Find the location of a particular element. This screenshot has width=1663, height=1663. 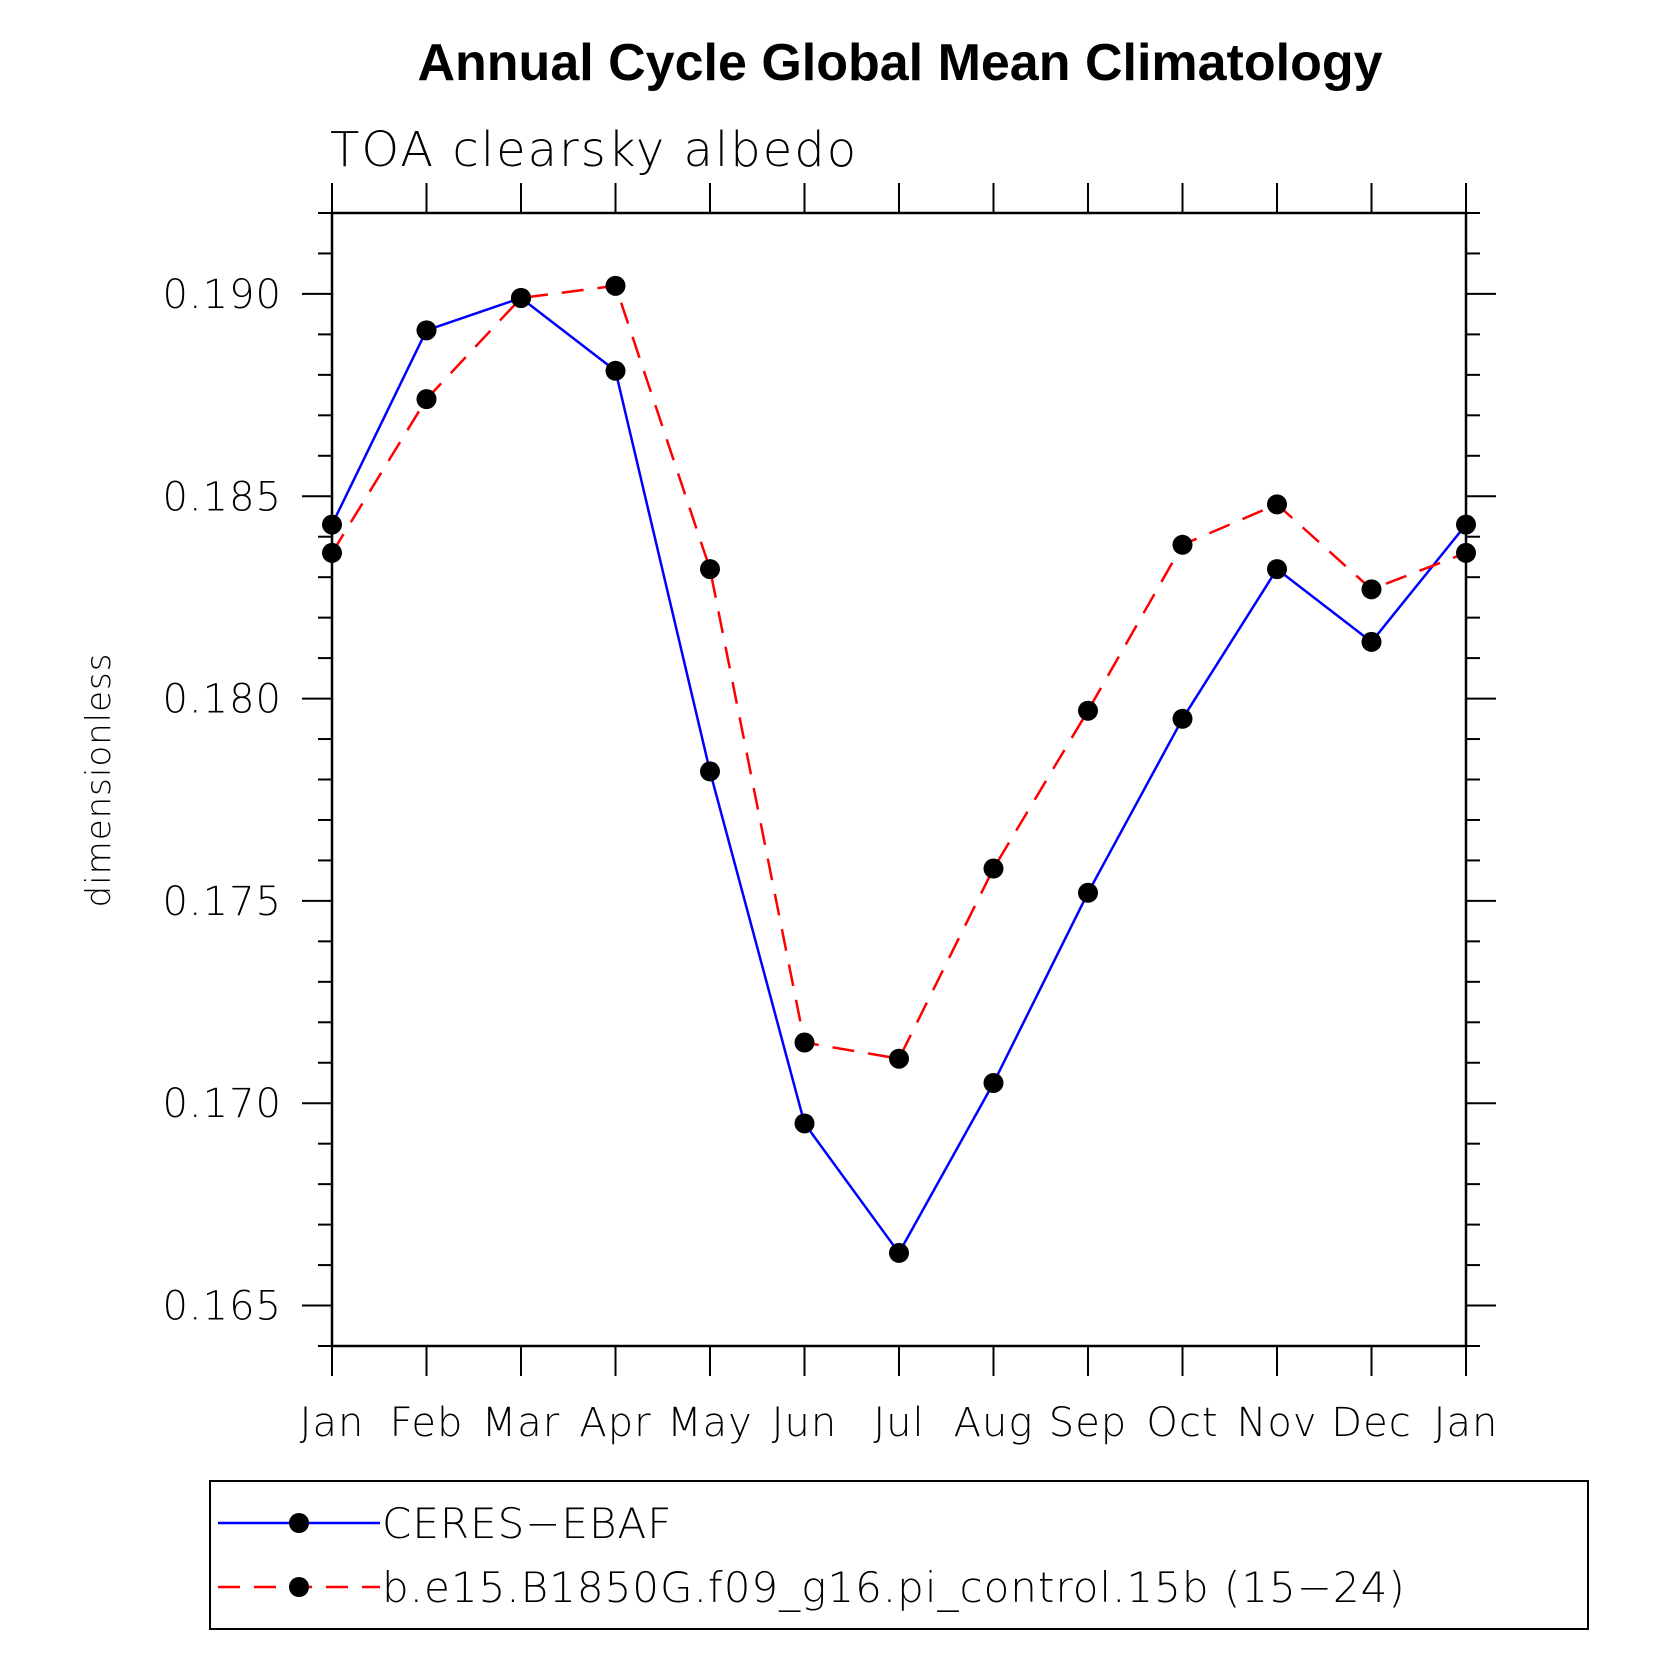

x-tick-label: Jun is located at coordinates (805, 1423).